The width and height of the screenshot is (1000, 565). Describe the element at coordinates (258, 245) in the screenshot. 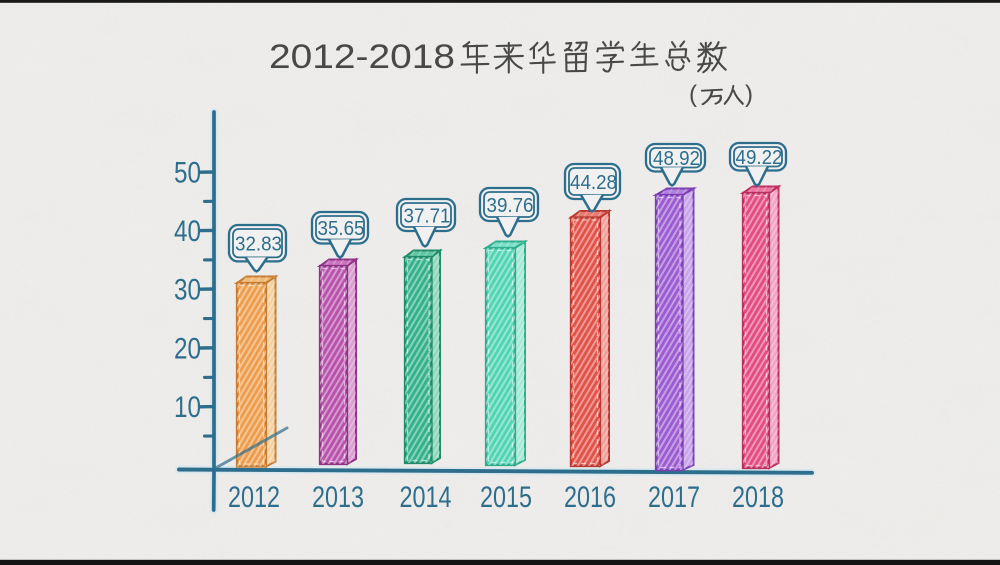

I see `svg-text: 32.83` at that location.